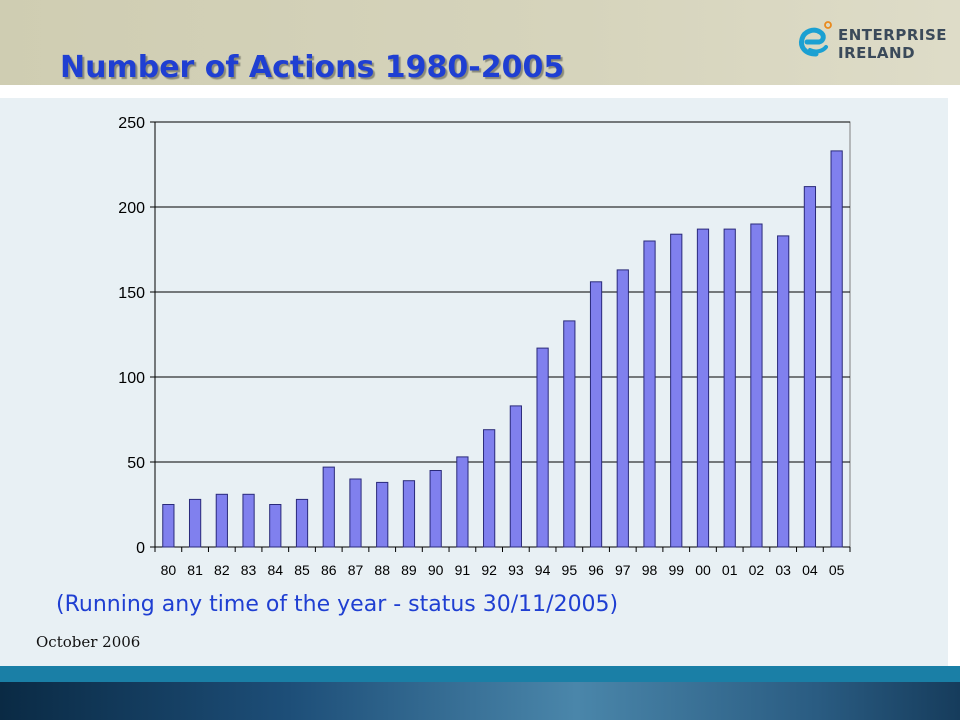 Image resolution: width=960 pixels, height=720 pixels. What do you see at coordinates (650, 570) in the screenshot?
I see `x-tick-label: 98` at bounding box center [650, 570].